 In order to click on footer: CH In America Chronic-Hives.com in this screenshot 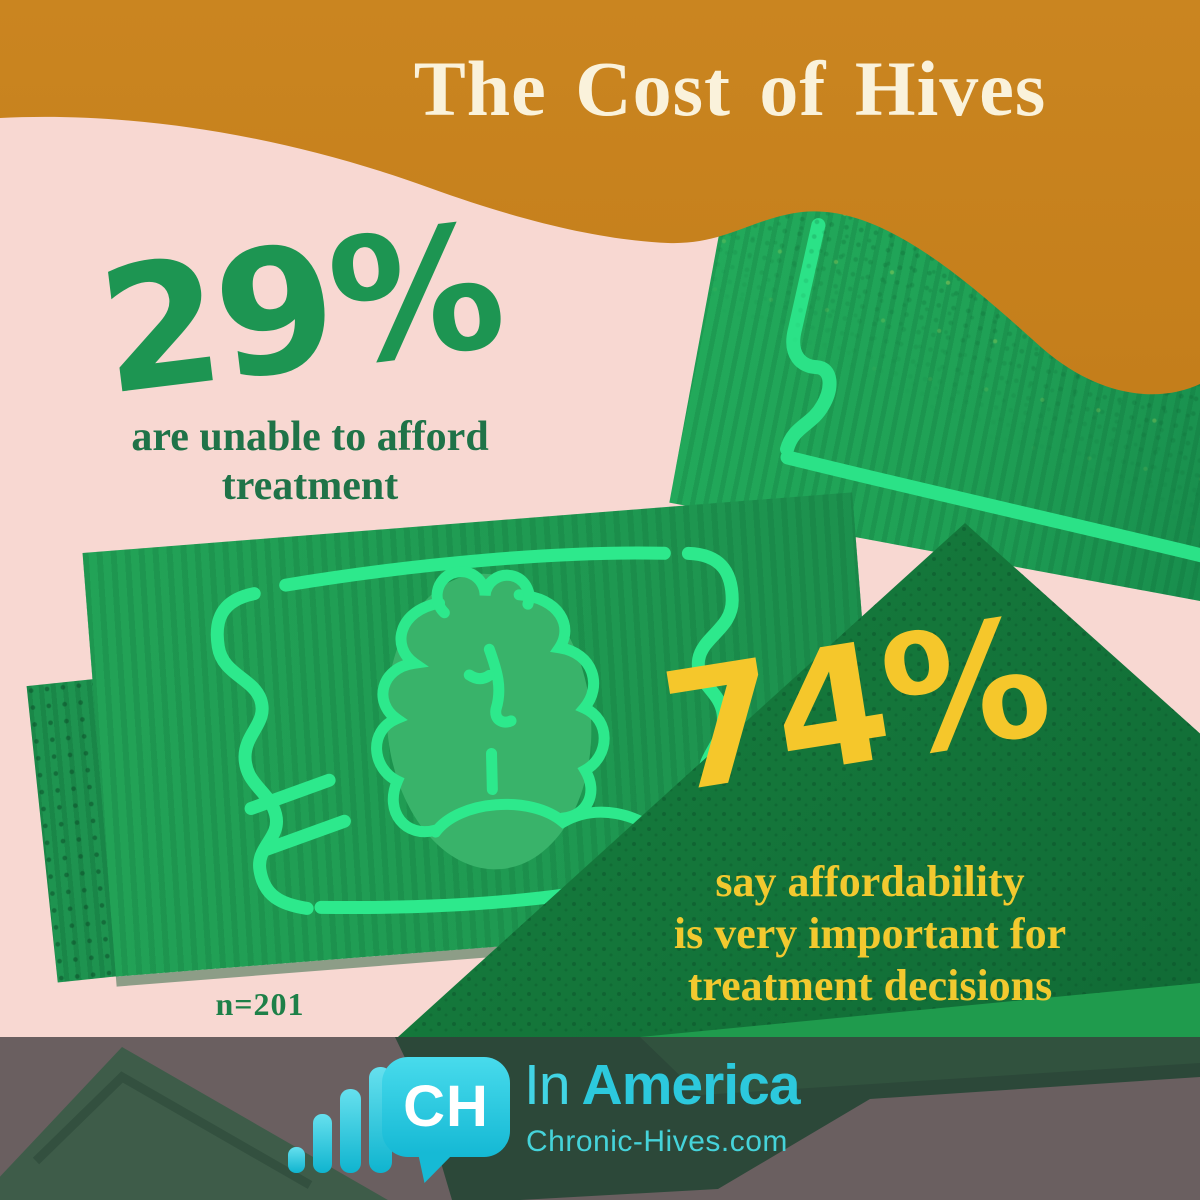, I will do `click(600, 1118)`.